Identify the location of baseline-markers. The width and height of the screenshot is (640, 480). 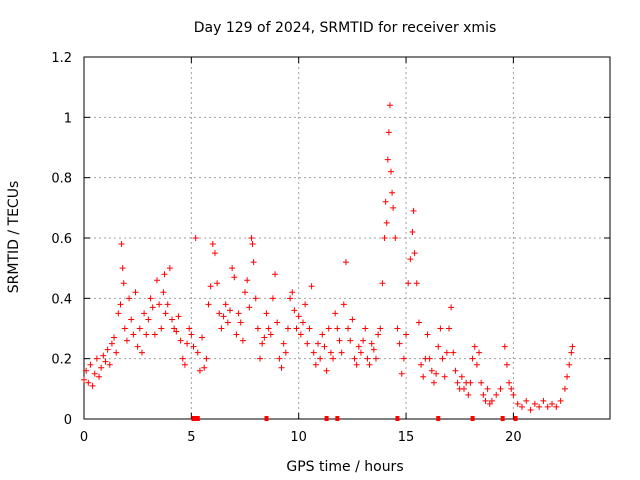
(354, 418).